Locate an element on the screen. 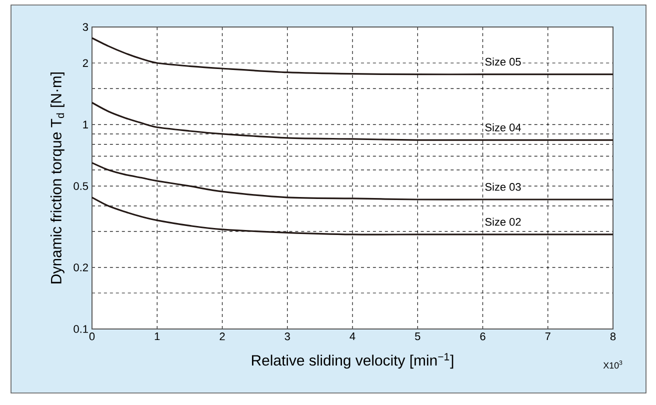  x-tick-label: 1 is located at coordinates (157, 336).